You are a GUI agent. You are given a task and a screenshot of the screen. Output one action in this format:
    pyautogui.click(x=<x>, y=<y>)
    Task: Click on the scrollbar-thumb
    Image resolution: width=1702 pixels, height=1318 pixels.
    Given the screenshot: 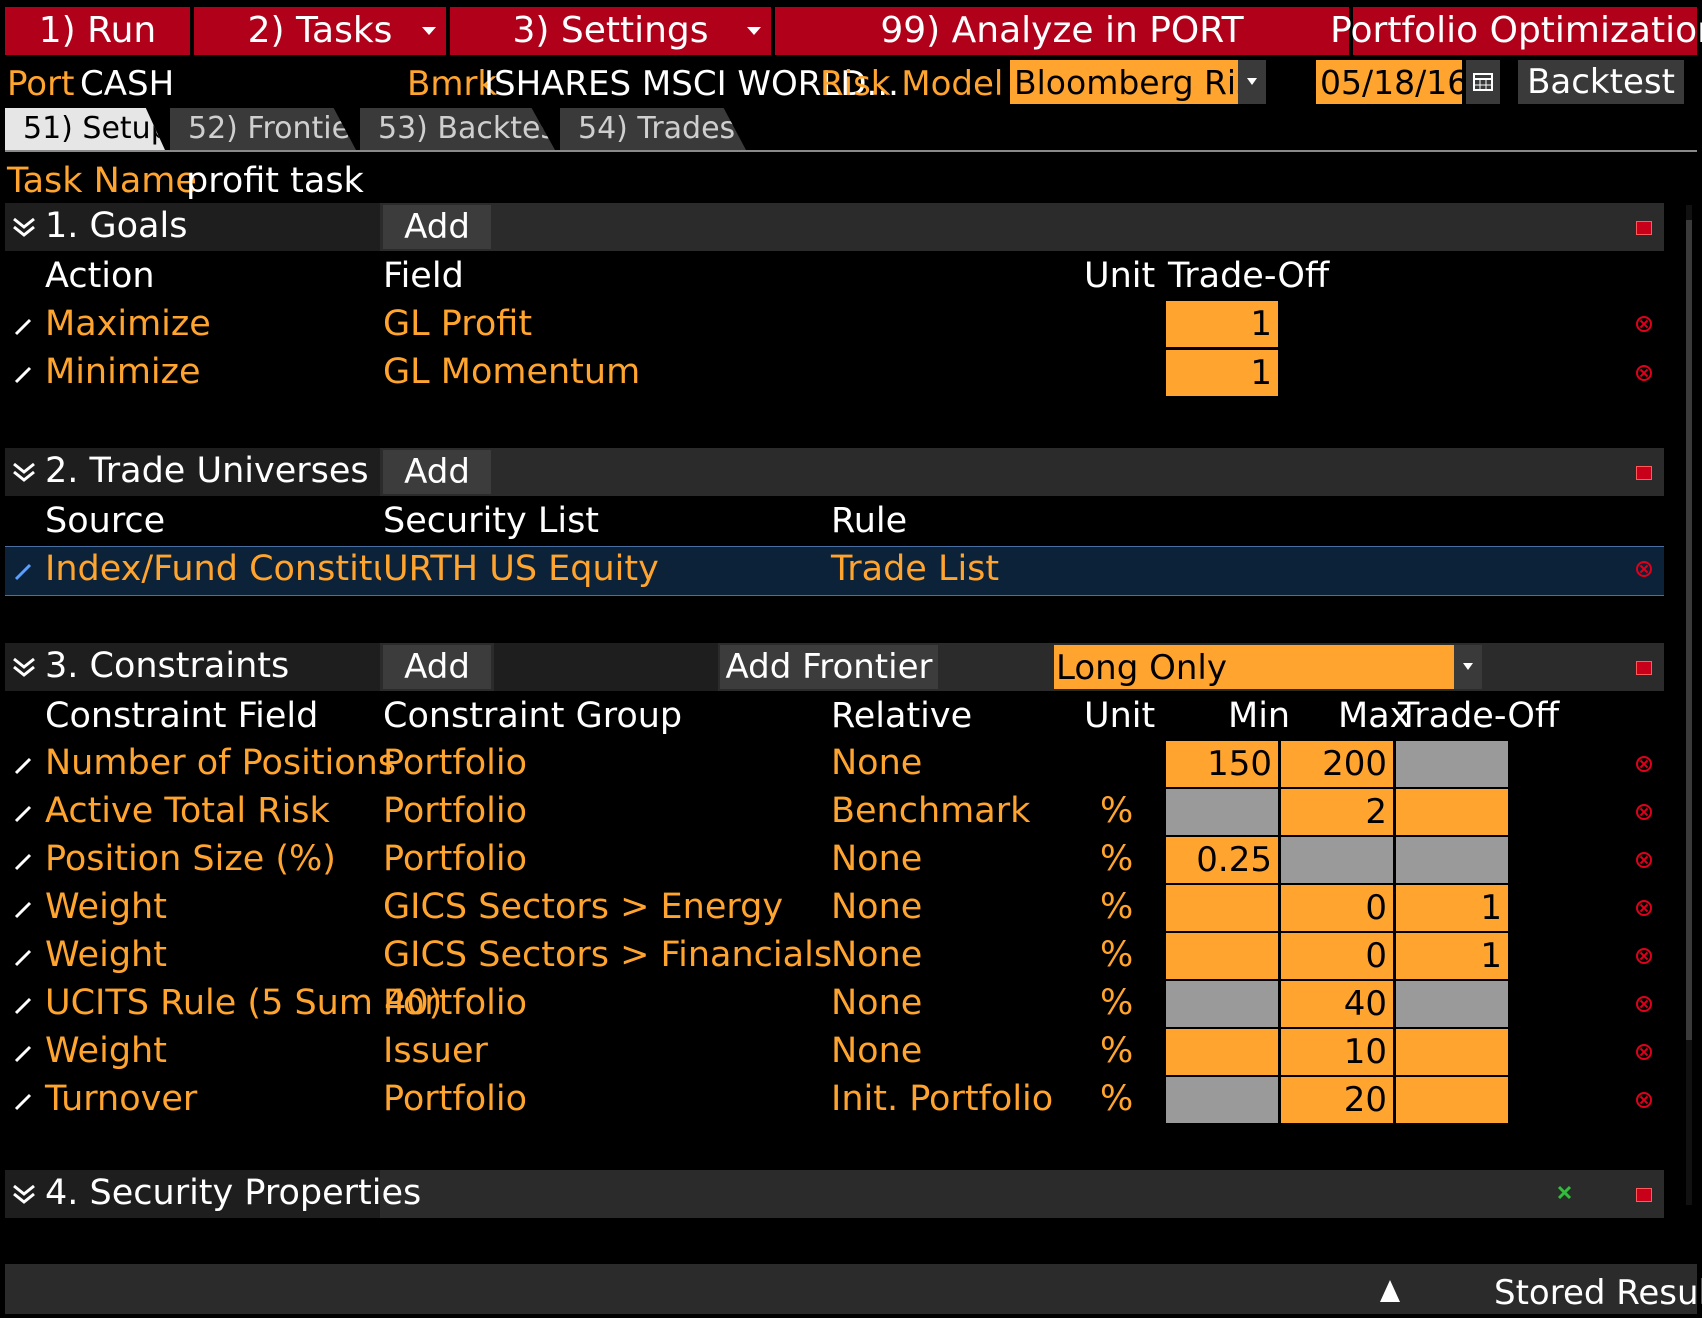 What is the action you would take?
    pyautogui.click(x=1689, y=630)
    